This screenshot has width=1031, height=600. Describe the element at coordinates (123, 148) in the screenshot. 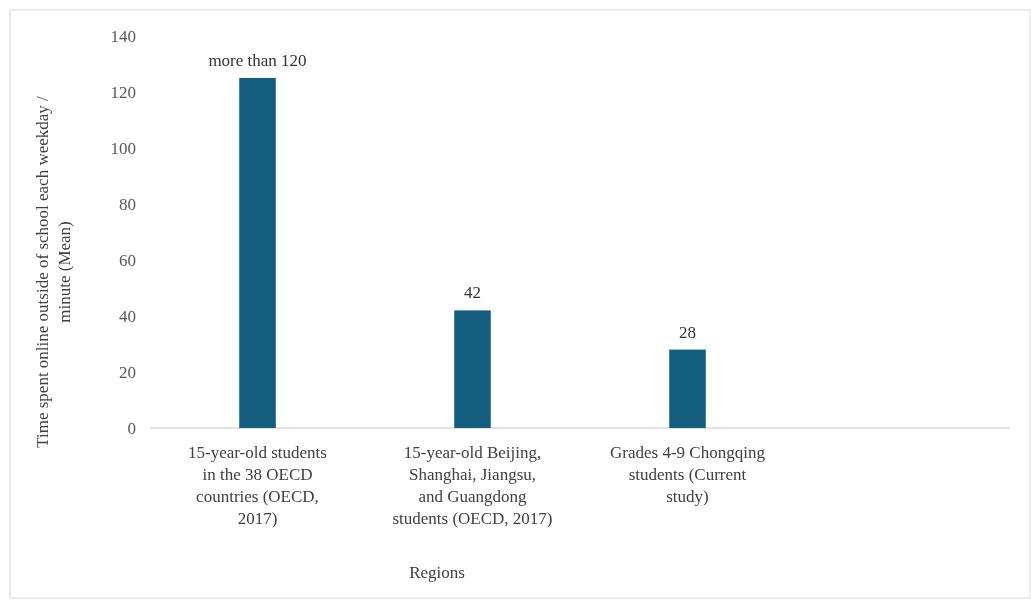

I see `y-tick-label: 100` at that location.